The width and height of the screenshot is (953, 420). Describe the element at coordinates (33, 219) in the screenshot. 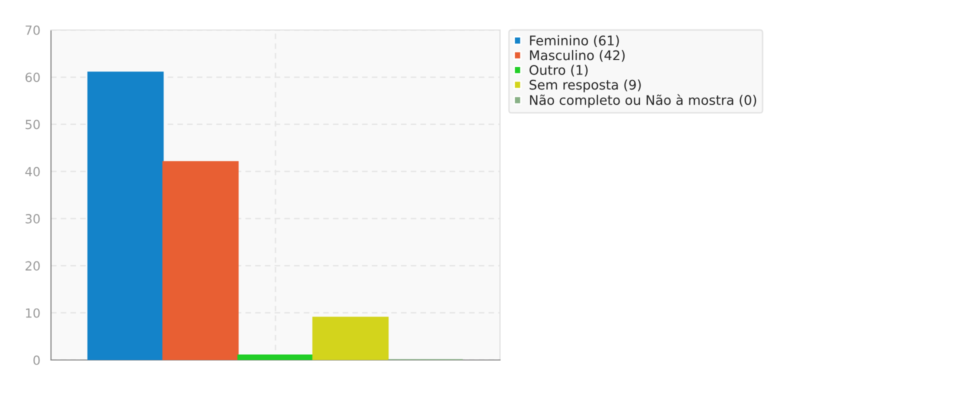

I see `y-tick-label: 30` at that location.